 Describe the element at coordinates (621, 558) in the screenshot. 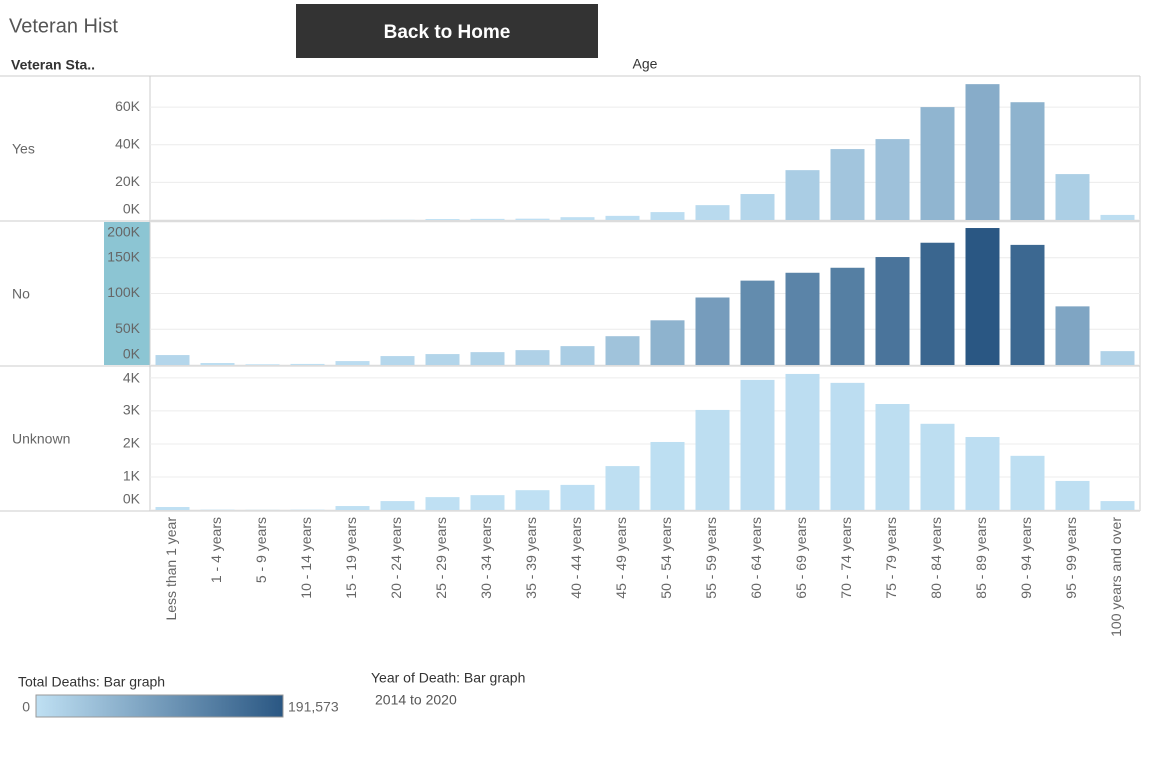

I see `x-tick-label: 45 - 49 years` at that location.